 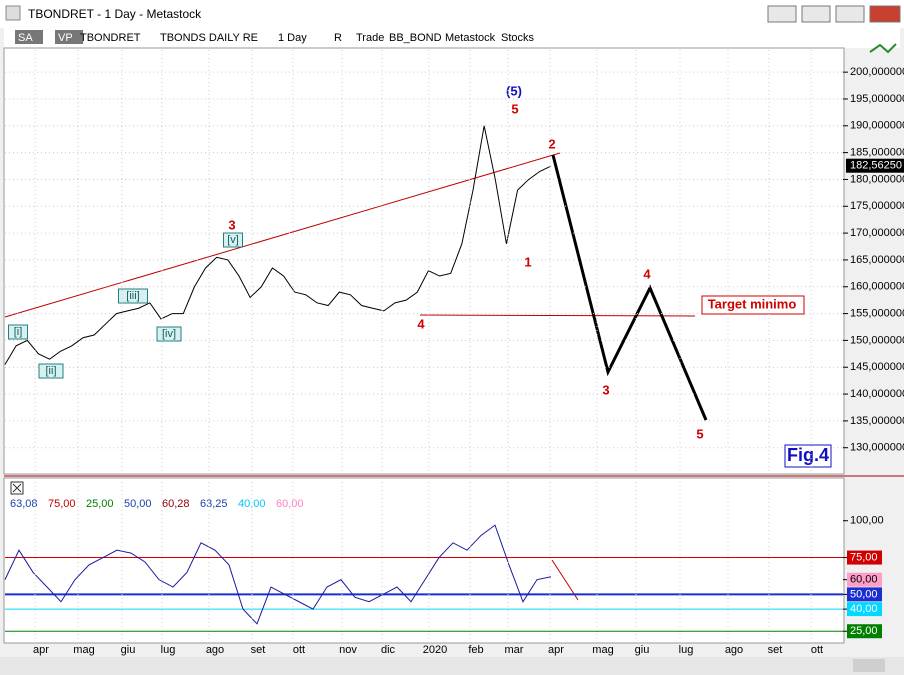 What do you see at coordinates (877, 313) in the screenshot?
I see `y-tick-label: 155,000000` at bounding box center [877, 313].